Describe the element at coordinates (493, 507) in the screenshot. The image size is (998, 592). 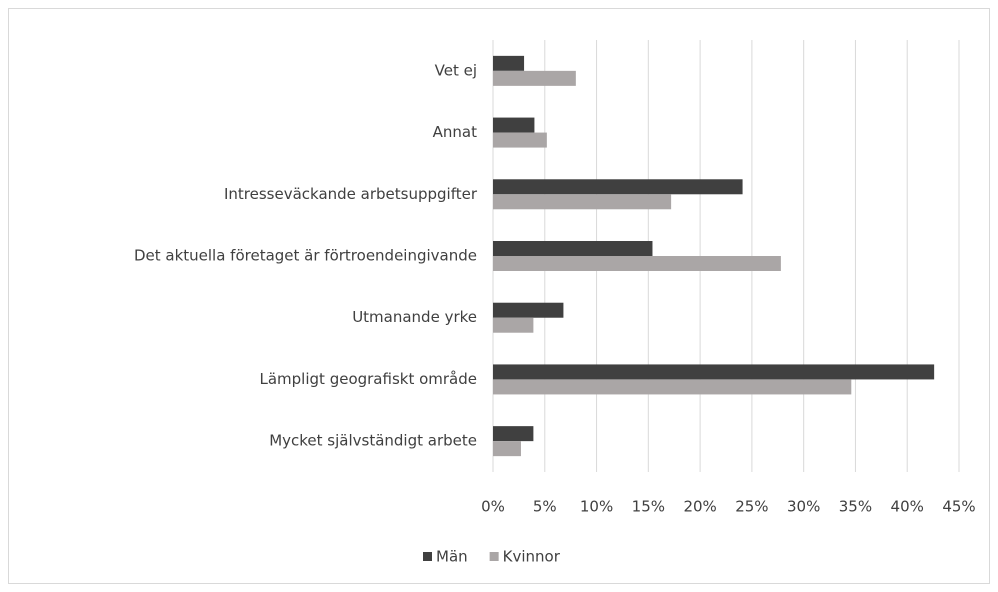
I see `x-tick-label: 0%` at that location.